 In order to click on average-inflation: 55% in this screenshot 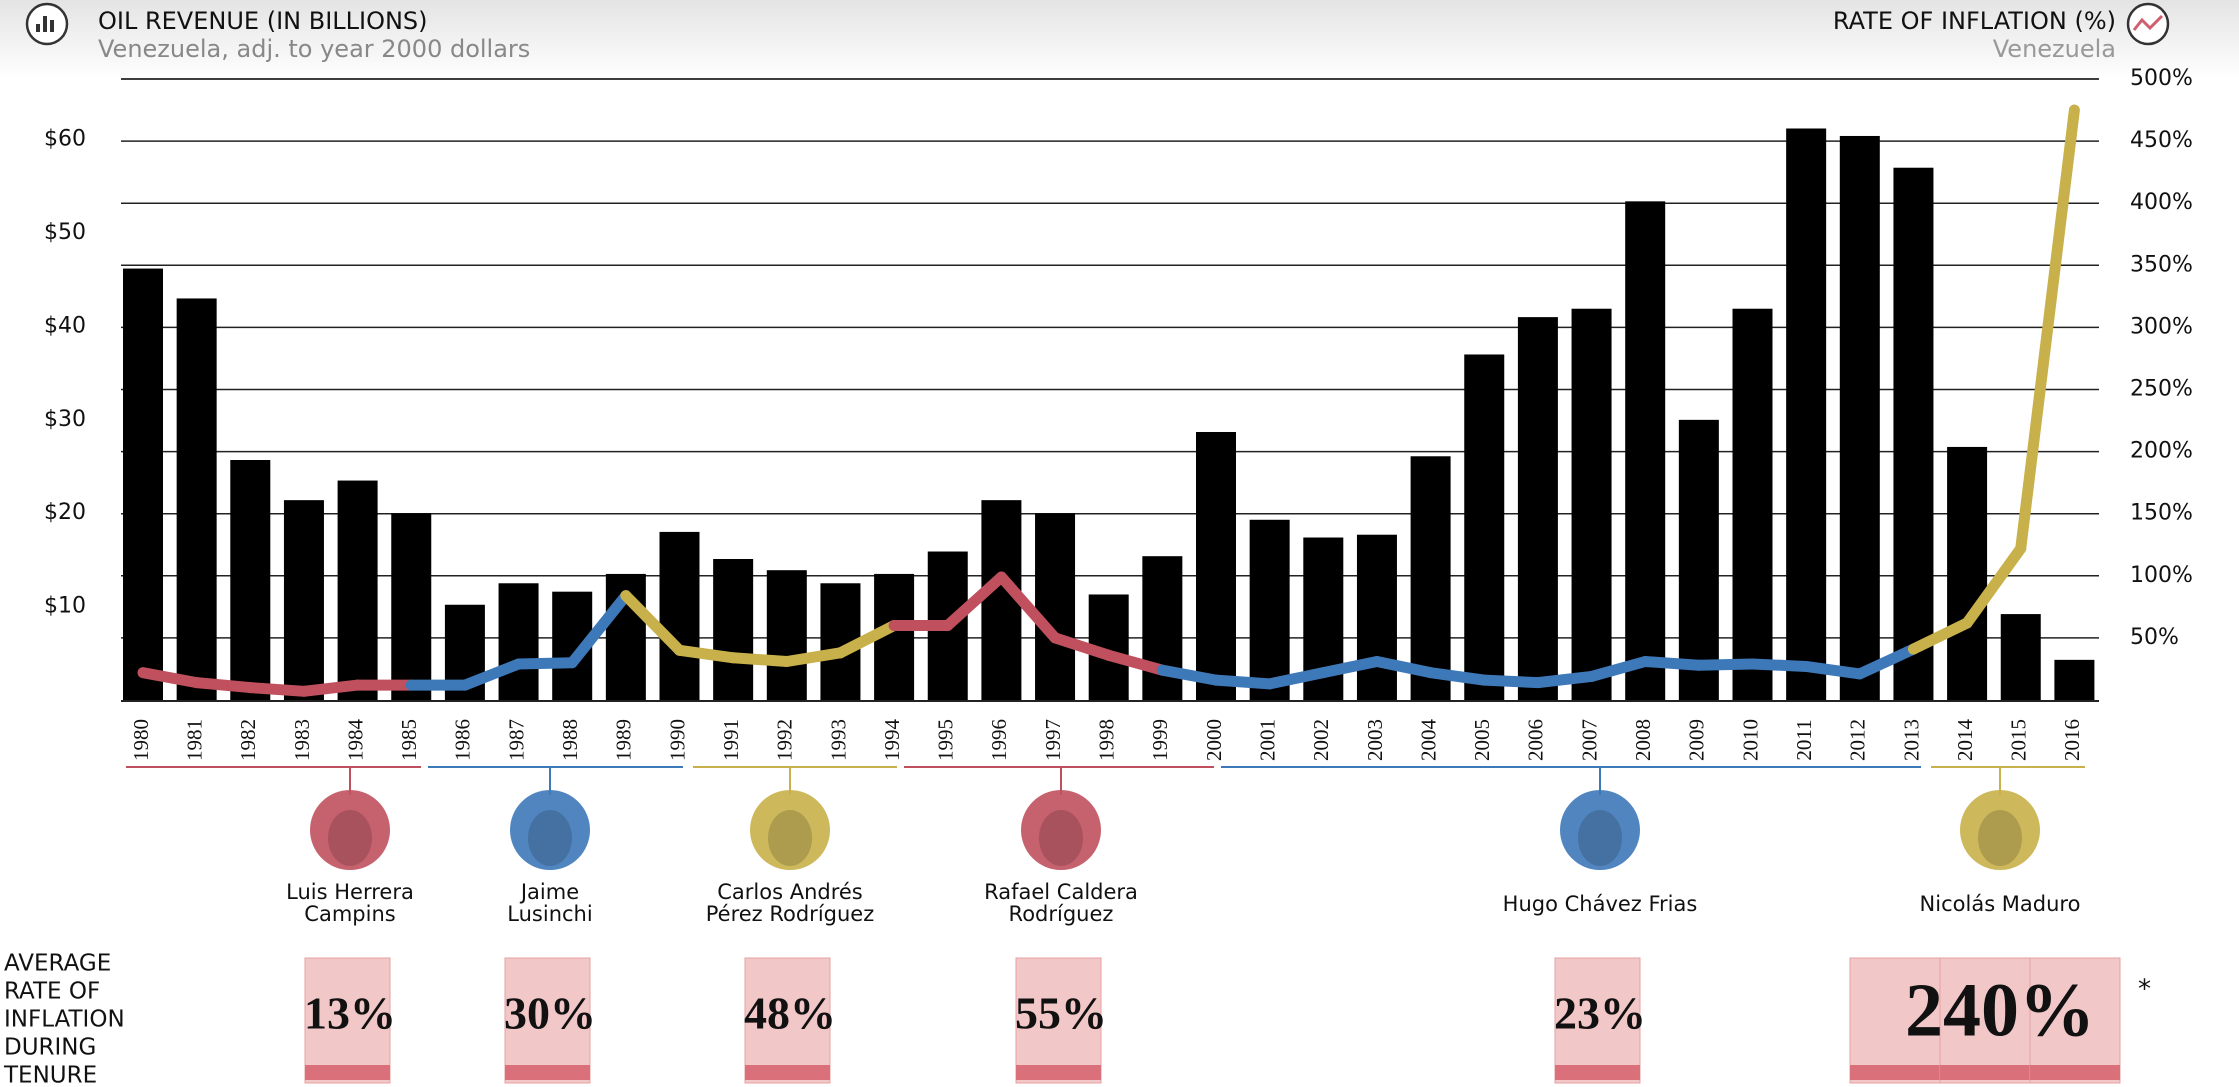, I will do `click(1061, 1013)`.